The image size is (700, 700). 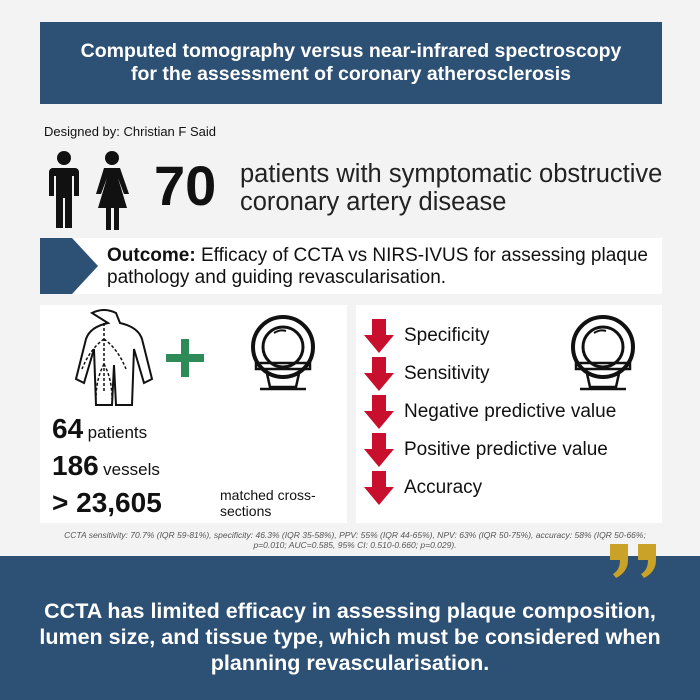 I want to click on patient-count: 70, so click(x=185, y=185).